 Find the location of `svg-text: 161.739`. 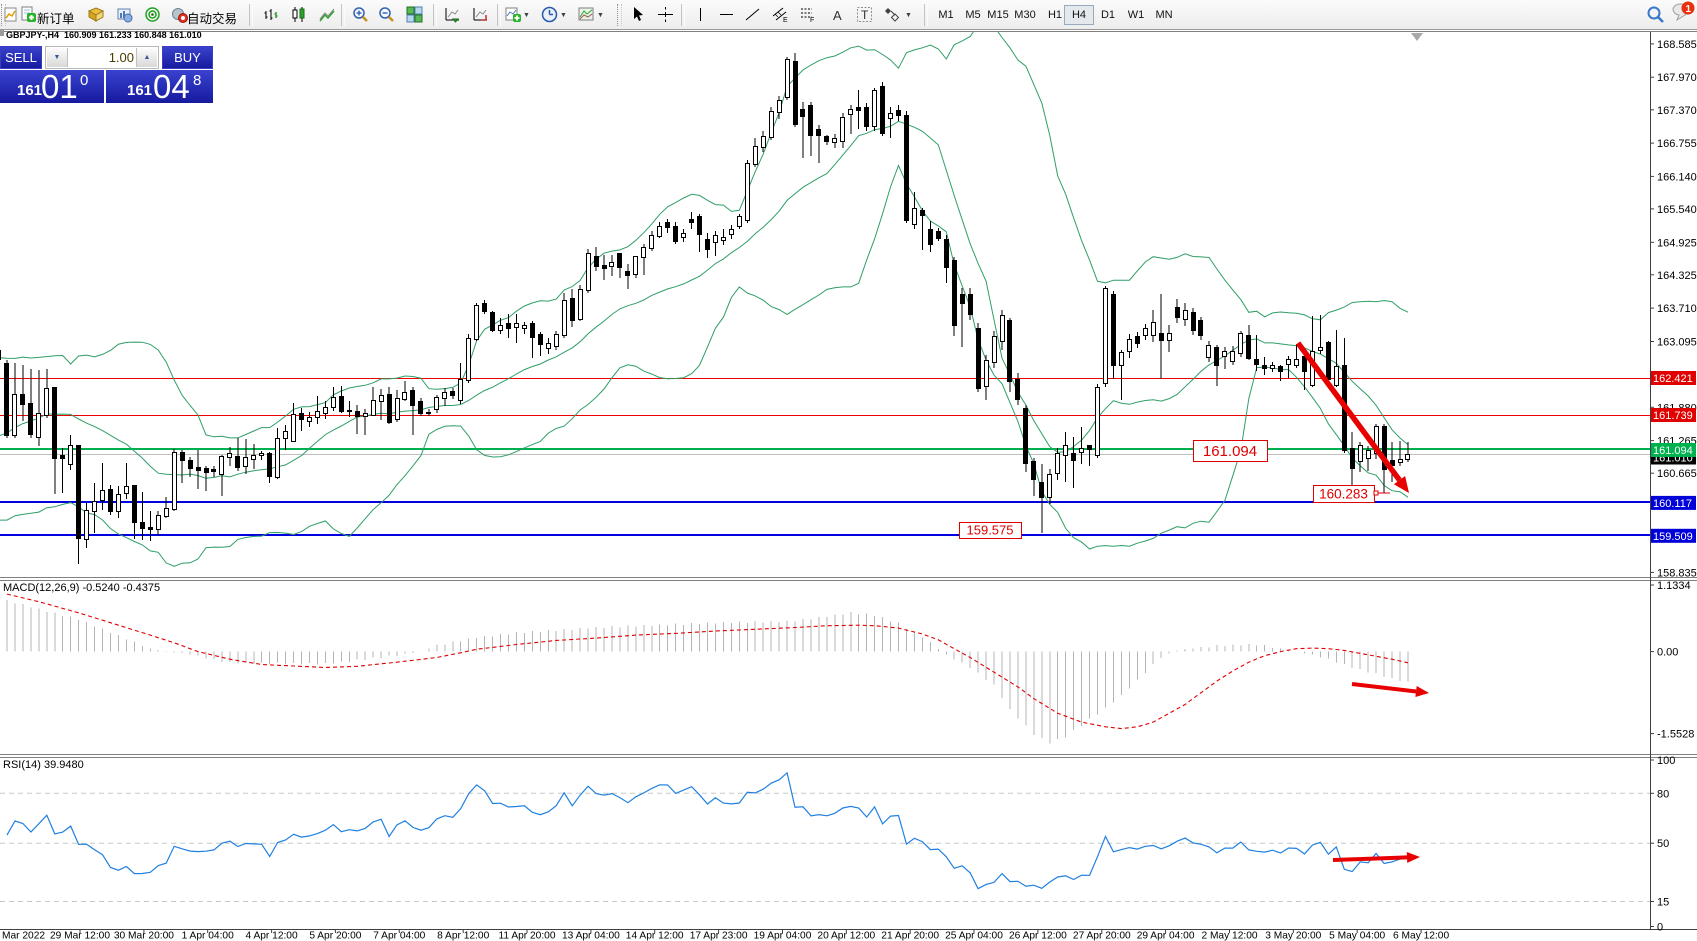

svg-text: 161.739 is located at coordinates (1673, 416).